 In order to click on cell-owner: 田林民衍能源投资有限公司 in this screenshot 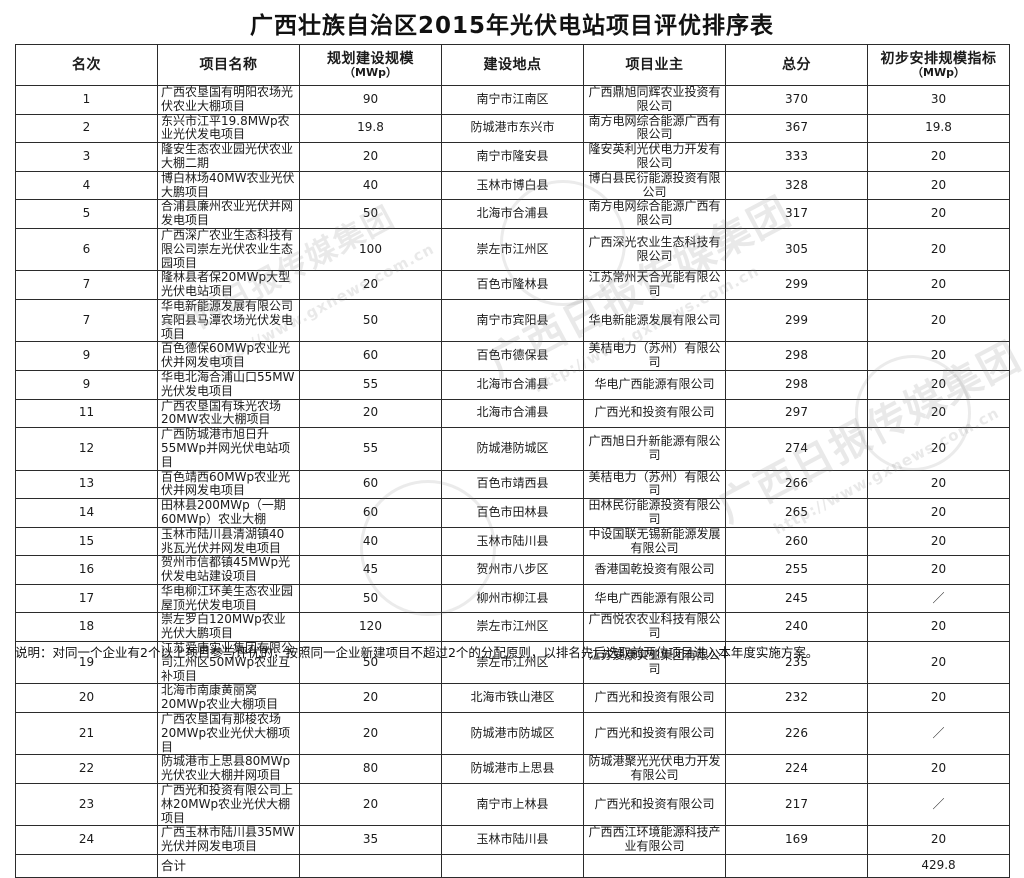, I will do `click(654, 513)`.